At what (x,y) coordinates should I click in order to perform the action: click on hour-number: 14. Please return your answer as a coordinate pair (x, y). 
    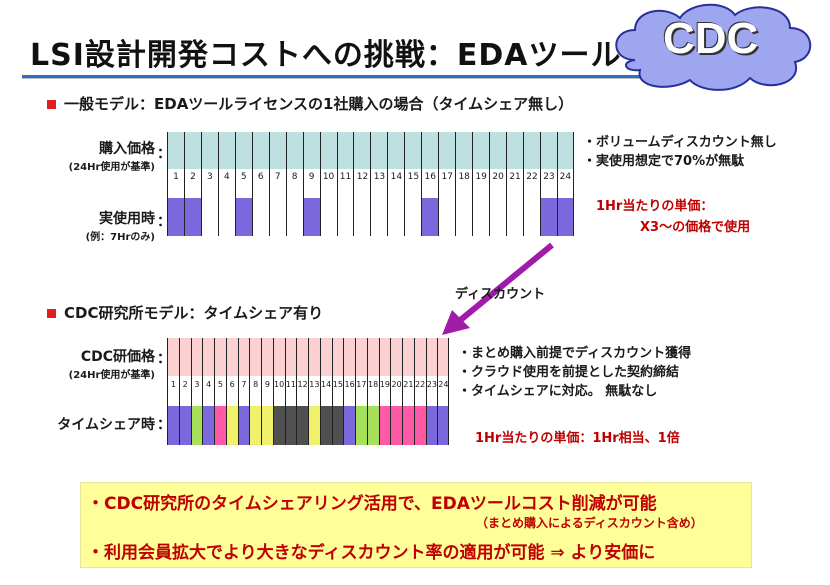
    Looking at the image, I should click on (396, 177).